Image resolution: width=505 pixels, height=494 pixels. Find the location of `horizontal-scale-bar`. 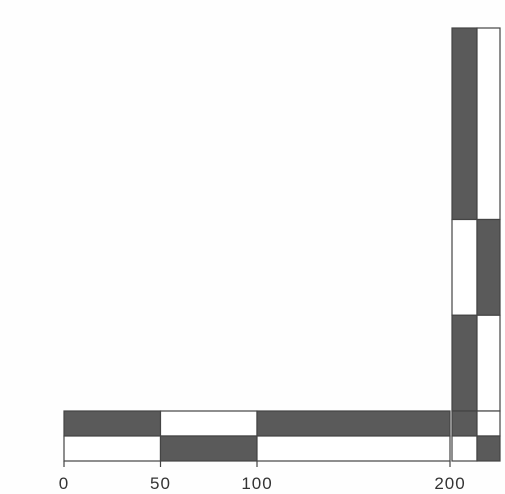

horizontal-scale-bar is located at coordinates (257, 436).